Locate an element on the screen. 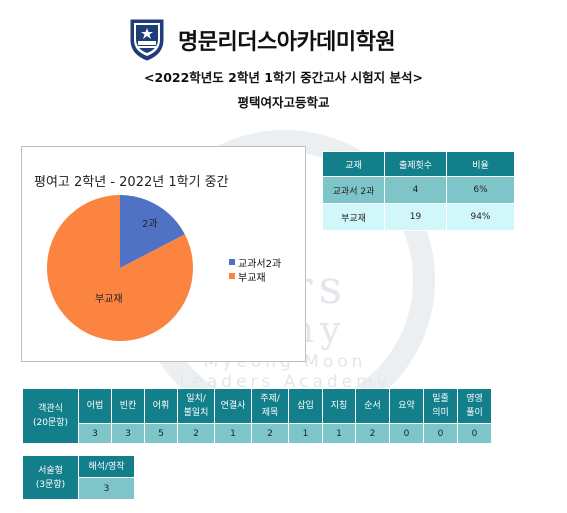 Image resolution: width=567 pixels, height=513 pixels. objective-column-header: 요약 is located at coordinates (406, 406).